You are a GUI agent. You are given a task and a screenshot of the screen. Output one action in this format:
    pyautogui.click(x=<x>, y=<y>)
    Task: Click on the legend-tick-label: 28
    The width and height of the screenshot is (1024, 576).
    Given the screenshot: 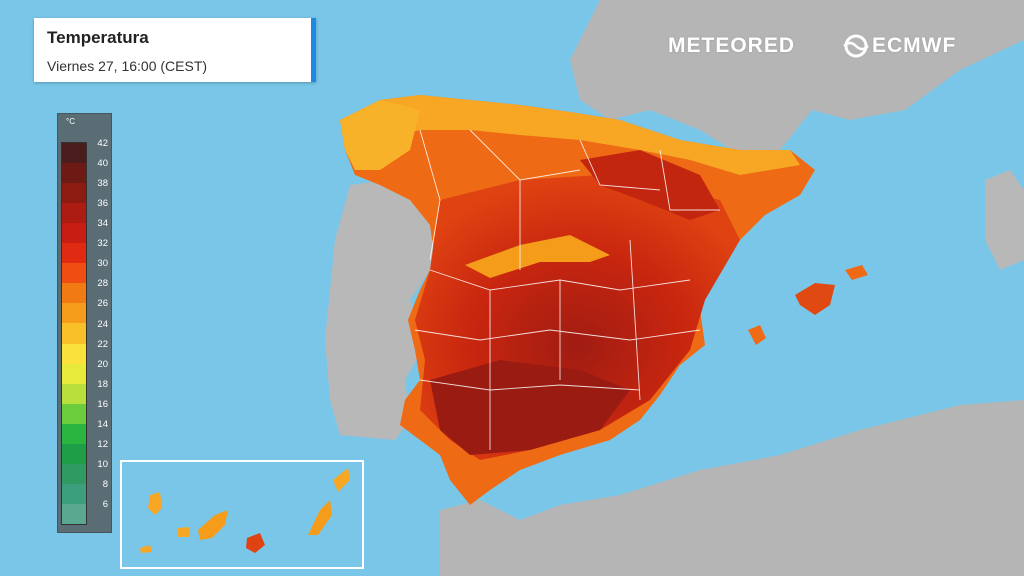 What is the action you would take?
    pyautogui.click(x=102, y=284)
    